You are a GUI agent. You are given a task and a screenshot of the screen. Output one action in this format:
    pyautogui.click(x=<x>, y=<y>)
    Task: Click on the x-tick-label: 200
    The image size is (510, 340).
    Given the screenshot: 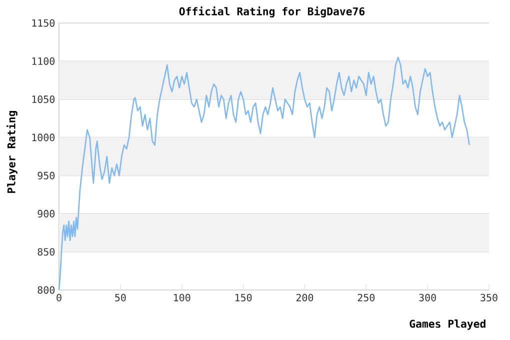 What is the action you would take?
    pyautogui.click(x=305, y=298)
    